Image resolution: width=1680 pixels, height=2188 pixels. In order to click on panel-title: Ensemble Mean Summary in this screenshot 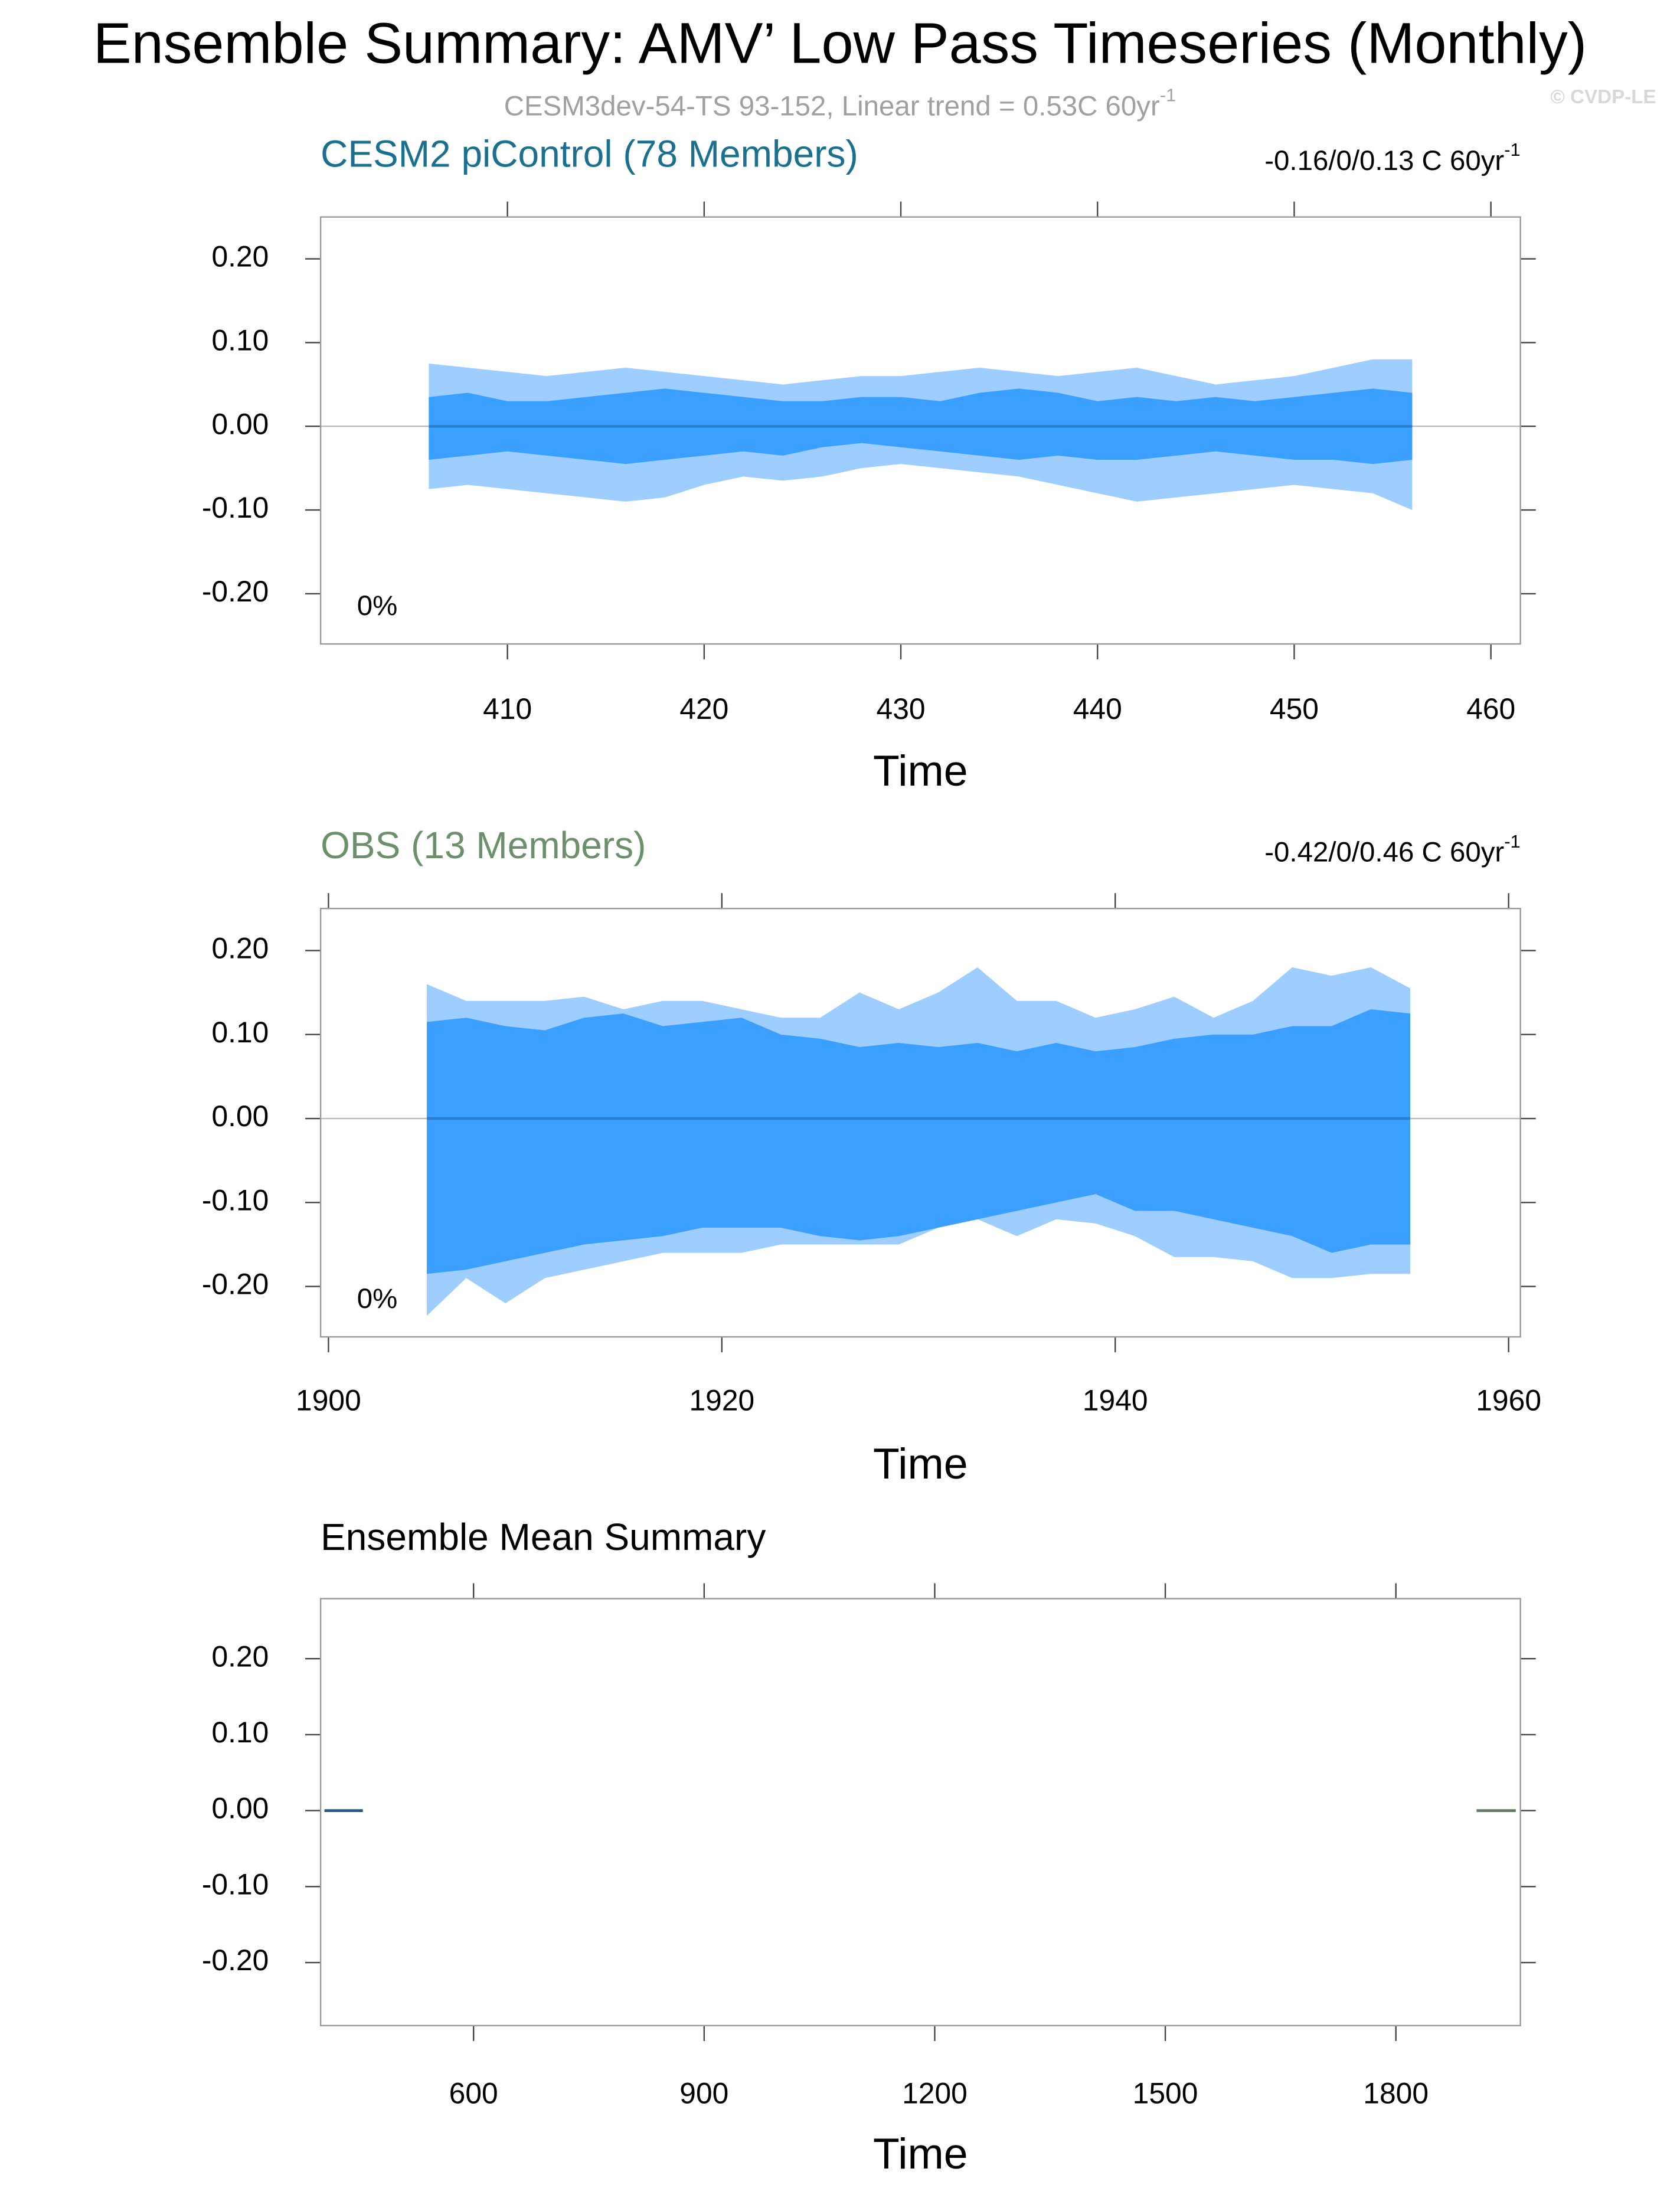, I will do `click(543, 1537)`.